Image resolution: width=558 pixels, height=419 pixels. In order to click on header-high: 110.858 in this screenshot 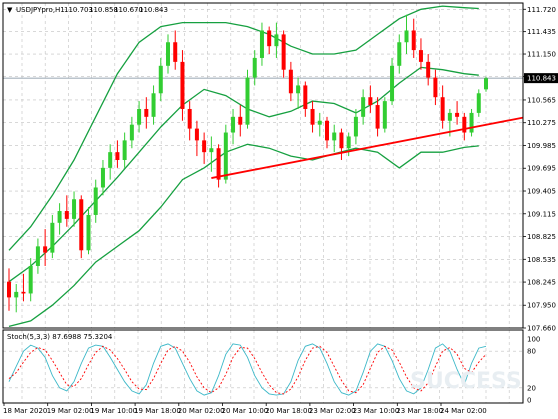, I will do `click(103, 10)`.